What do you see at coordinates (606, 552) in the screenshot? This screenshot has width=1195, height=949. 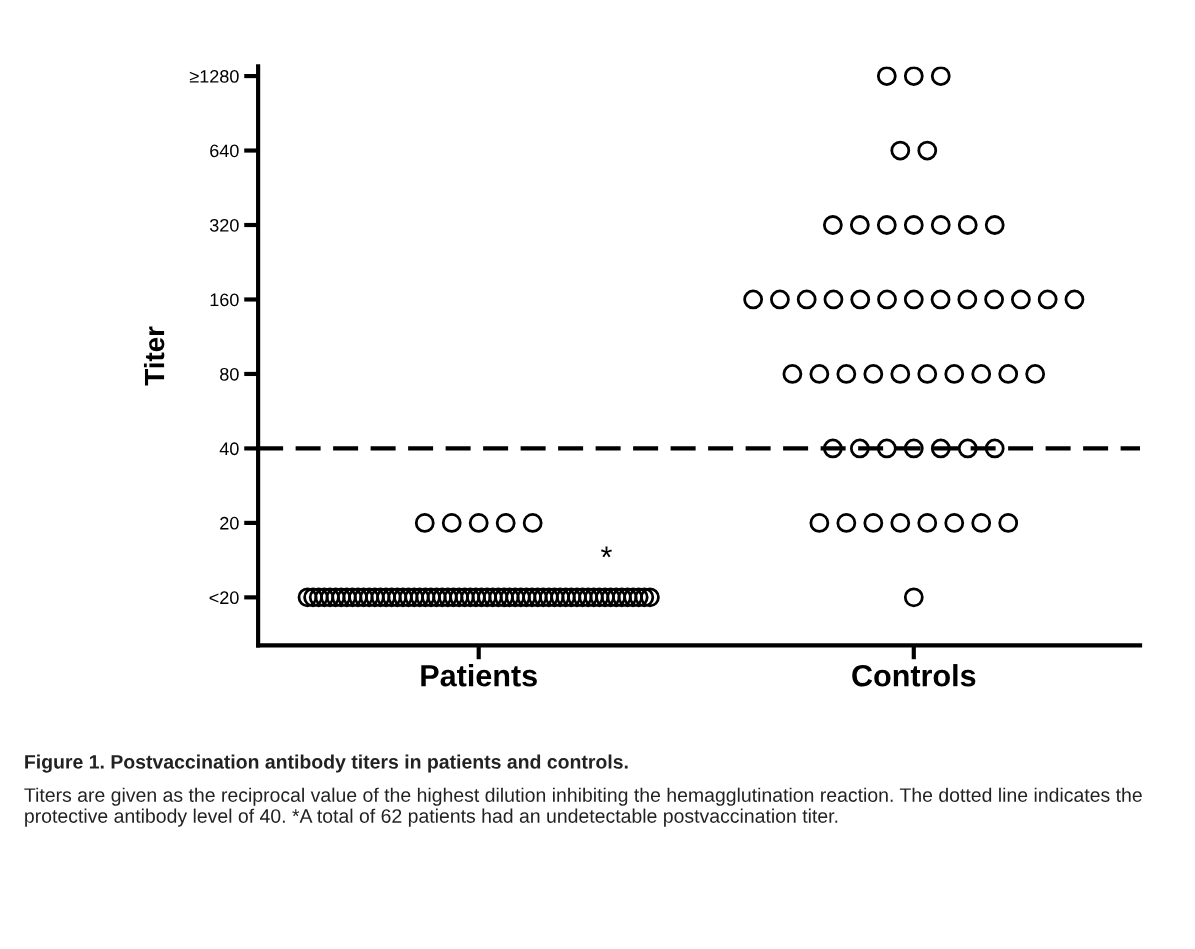 I see `annotation: *` at bounding box center [606, 552].